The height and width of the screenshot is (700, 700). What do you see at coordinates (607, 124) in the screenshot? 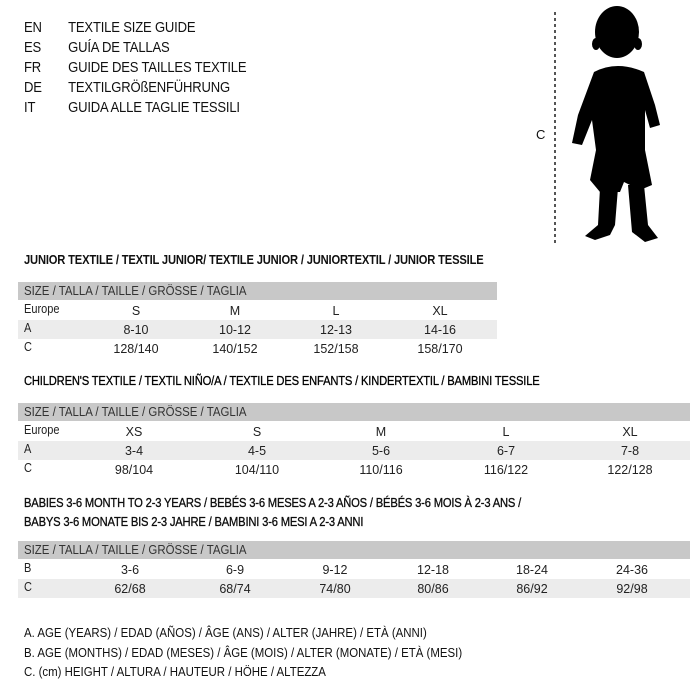
I see `child-silhouette-icon` at bounding box center [607, 124].